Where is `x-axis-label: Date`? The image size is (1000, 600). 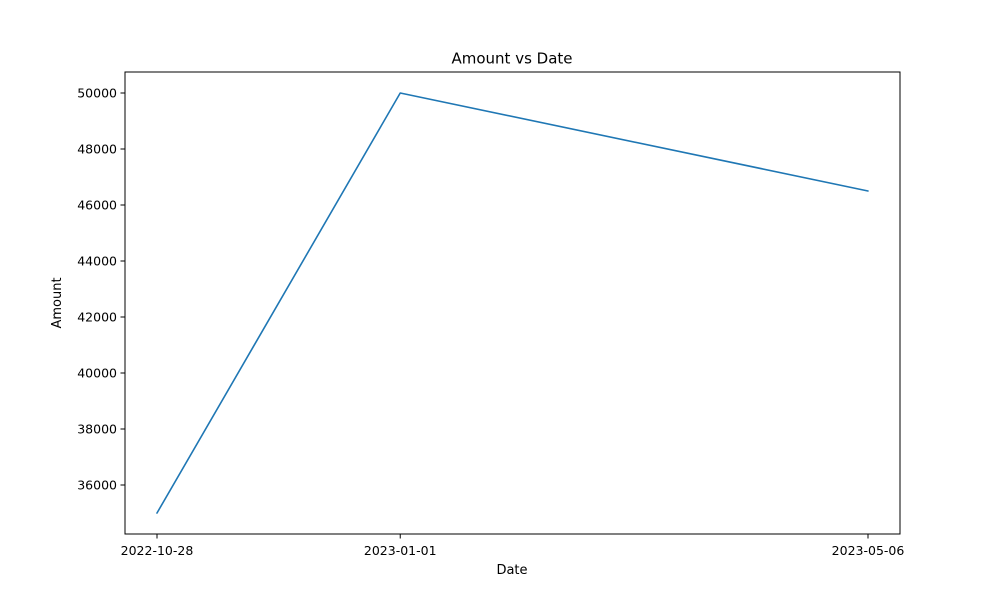 x-axis-label: Date is located at coordinates (511, 570).